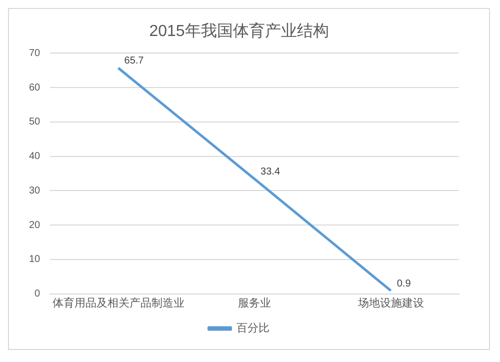 The height and width of the screenshot is (362, 500). Describe the element at coordinates (253, 328) in the screenshot. I see `legend-label: 百分比` at that location.